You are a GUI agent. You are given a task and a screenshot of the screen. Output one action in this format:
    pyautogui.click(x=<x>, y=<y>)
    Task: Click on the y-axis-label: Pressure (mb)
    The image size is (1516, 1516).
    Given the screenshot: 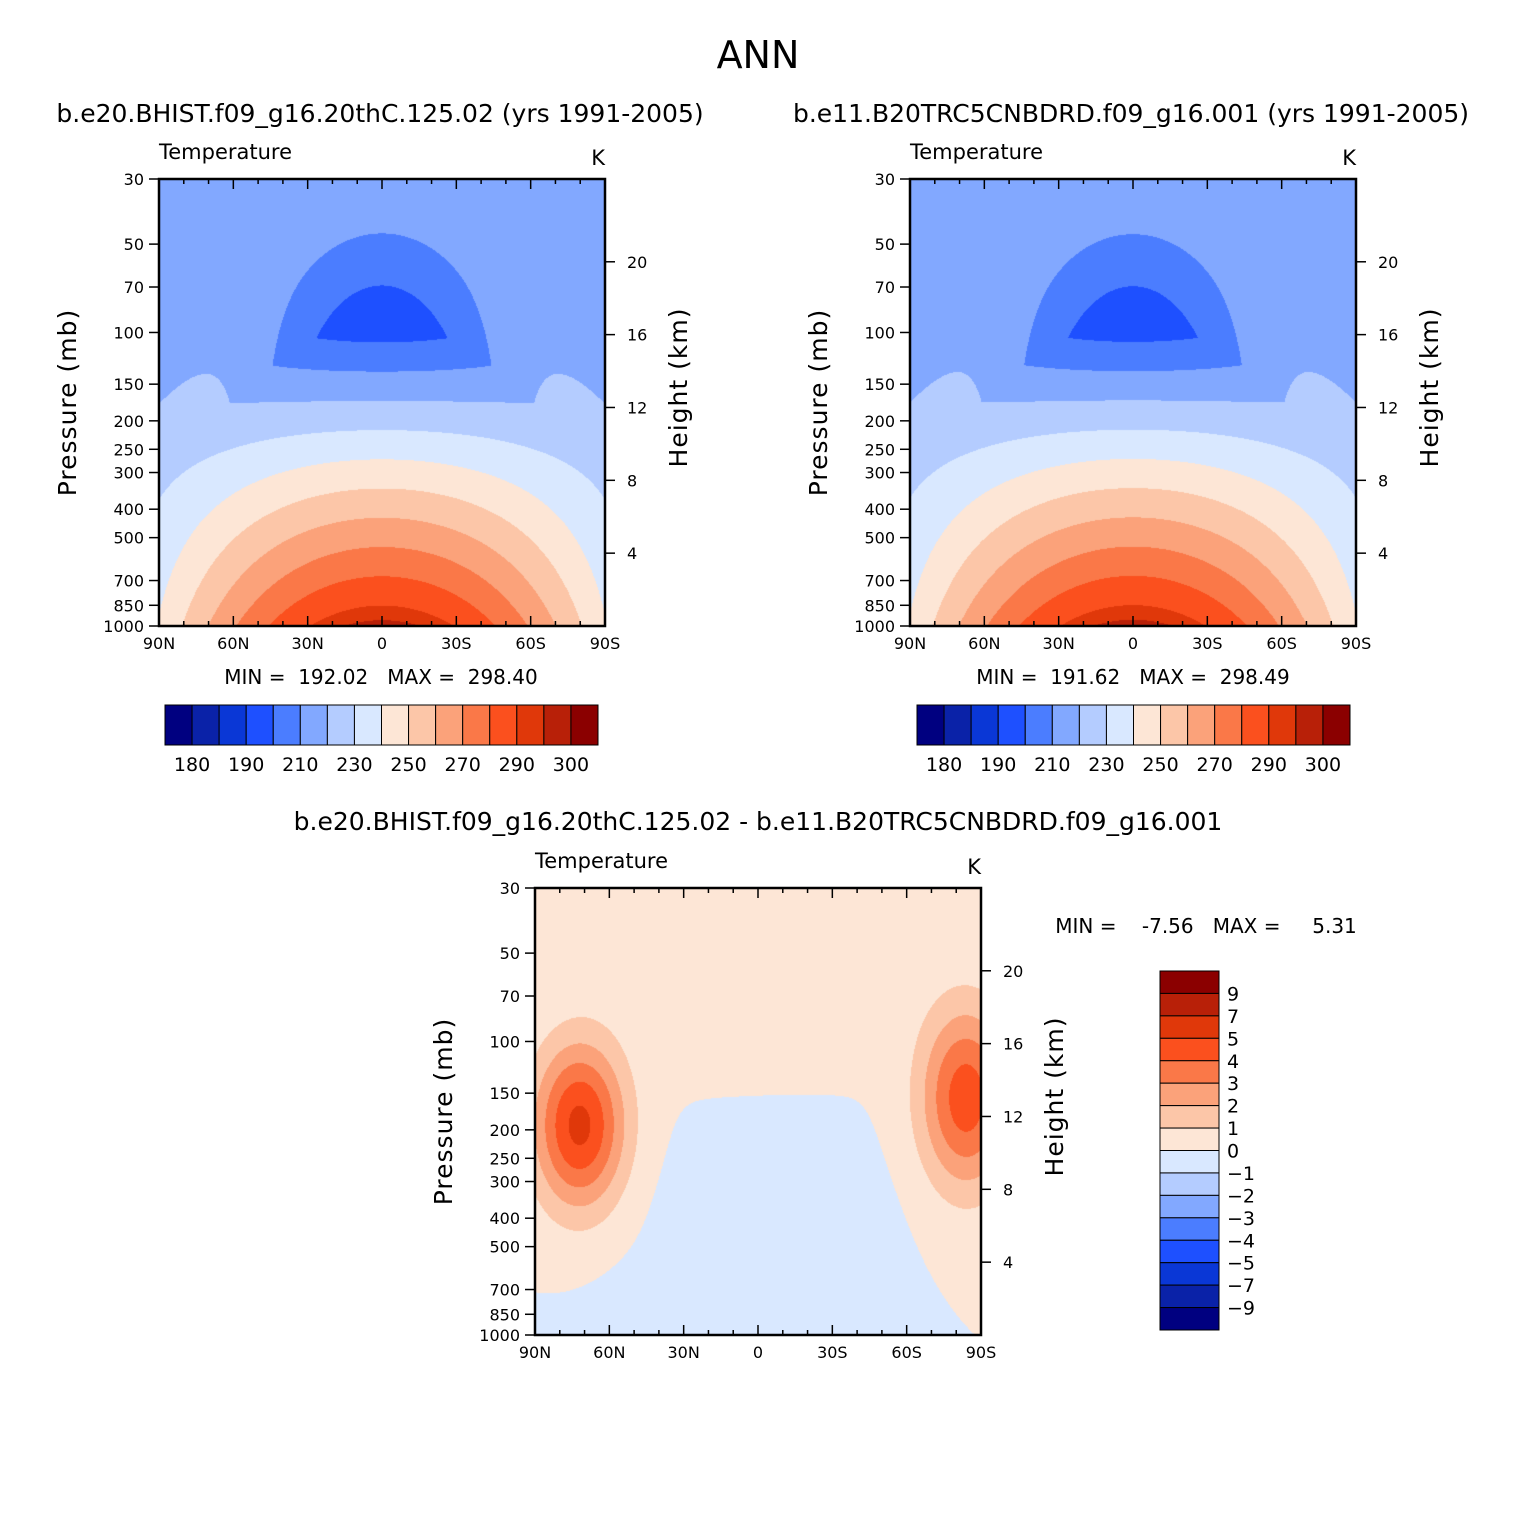 What is the action you would take?
    pyautogui.click(x=443, y=1111)
    